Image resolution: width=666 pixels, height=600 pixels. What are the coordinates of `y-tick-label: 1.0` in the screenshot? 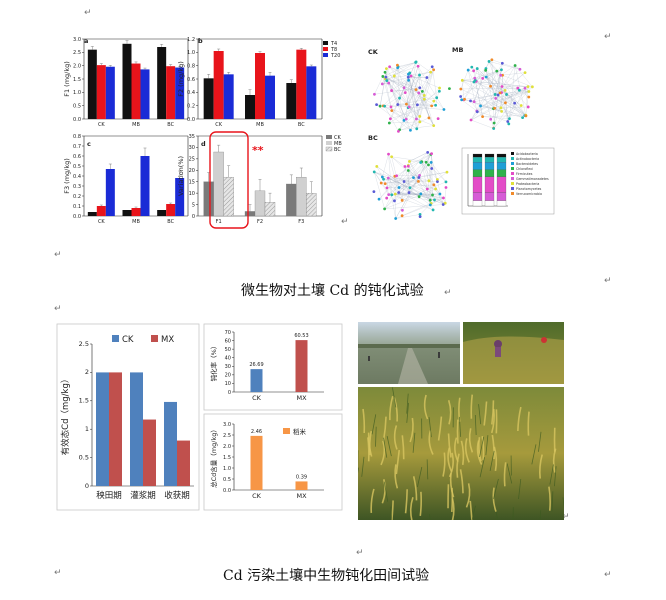 It's located at (227, 469).